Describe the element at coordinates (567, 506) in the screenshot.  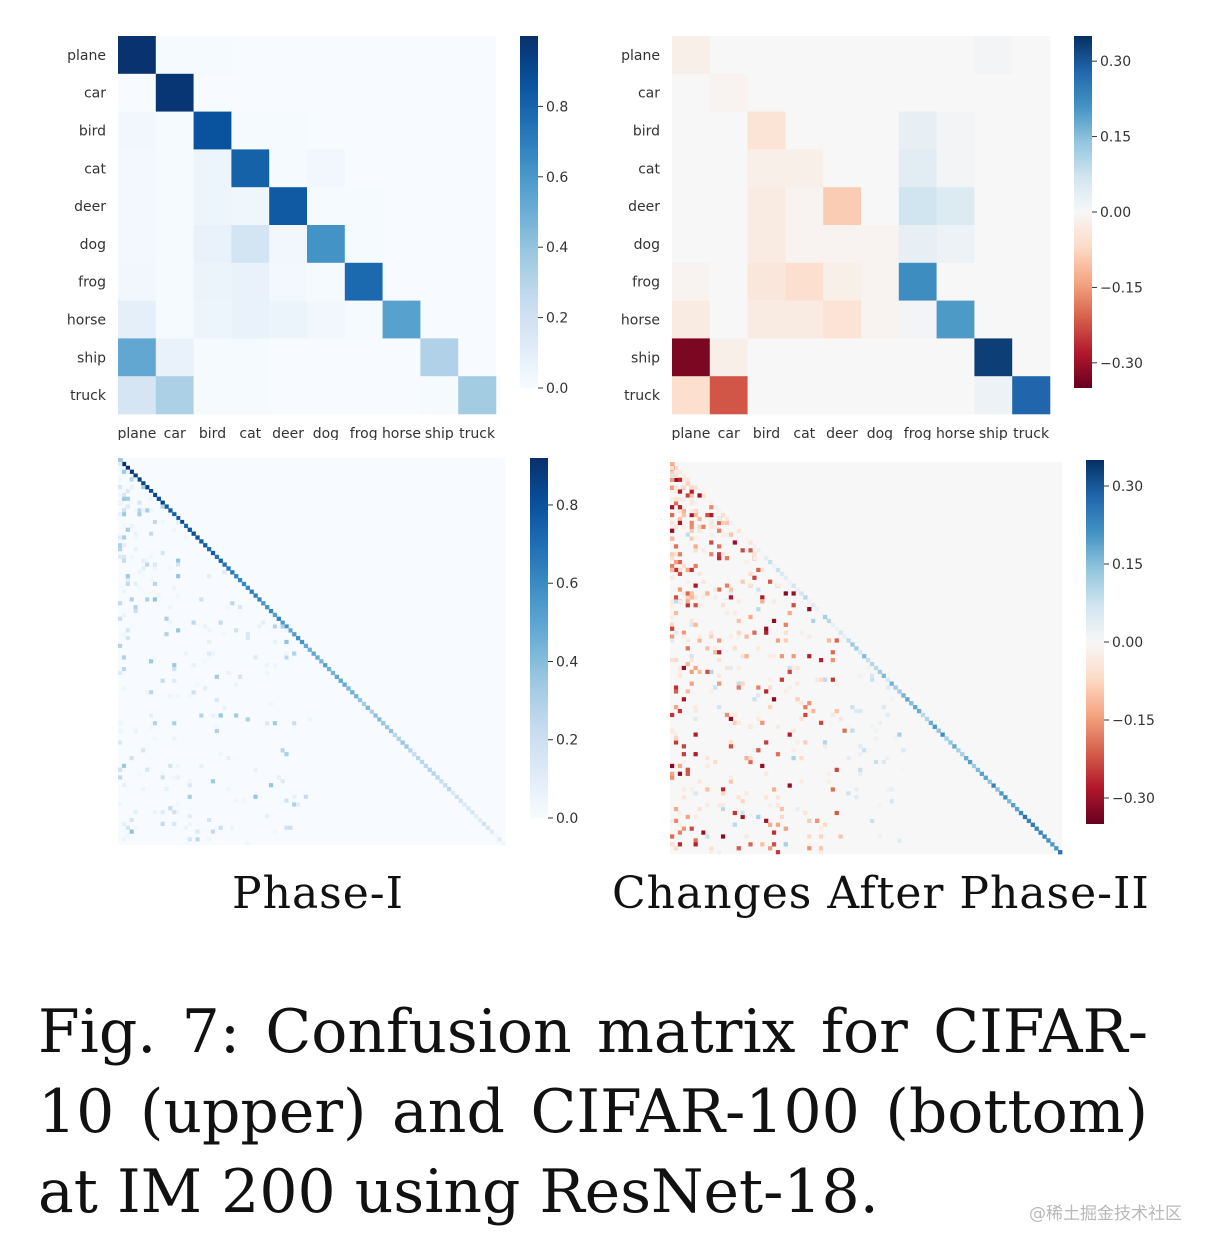
I see `colorbar-tick-label: 0.8` at that location.